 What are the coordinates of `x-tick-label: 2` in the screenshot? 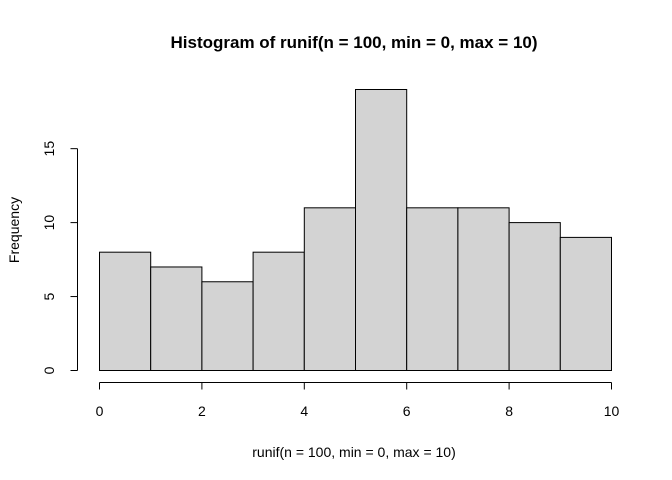 It's located at (202, 411).